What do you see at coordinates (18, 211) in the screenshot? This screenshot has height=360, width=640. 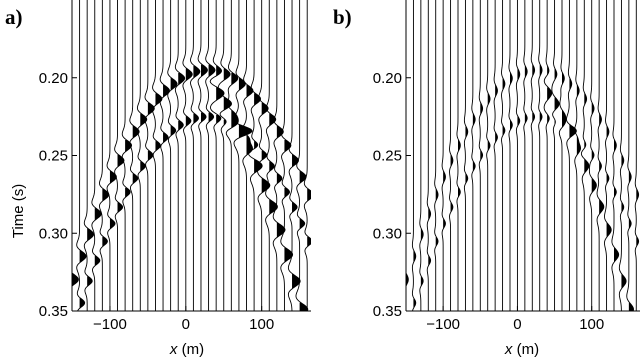 I see `panel-a-ylabel: Time (s)` at bounding box center [18, 211].